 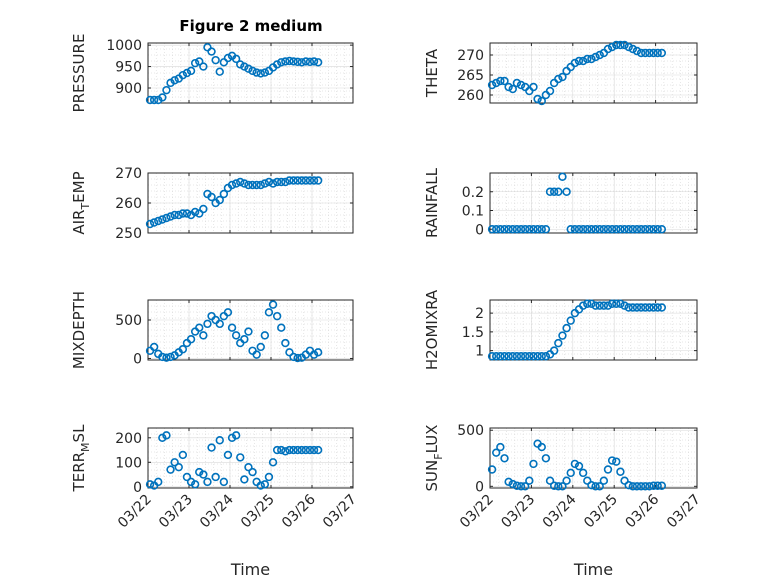 I want to click on x-tick-label: 03/24, so click(x=560, y=511).